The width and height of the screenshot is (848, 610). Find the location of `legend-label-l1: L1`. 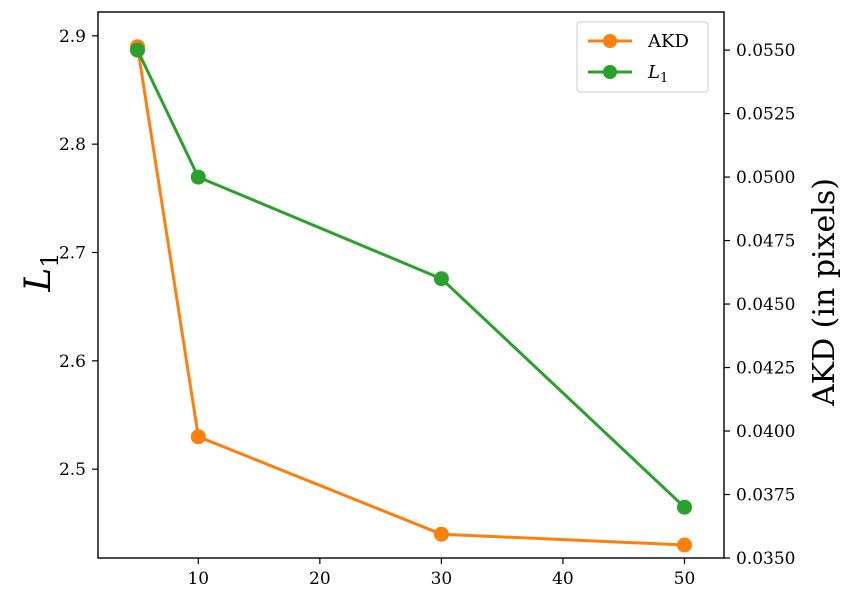

legend-label-l1: L1 is located at coordinates (657, 74).